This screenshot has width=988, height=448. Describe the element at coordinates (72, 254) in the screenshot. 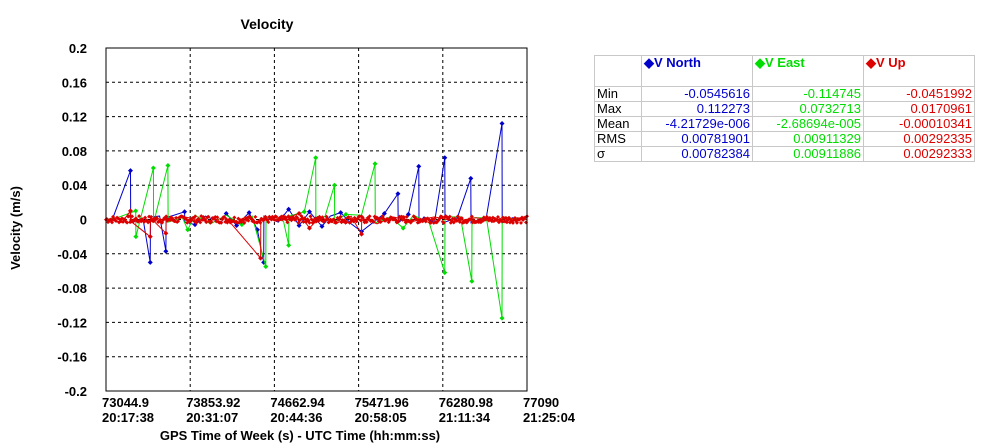

I see `y-tick-label: -0.04` at that location.